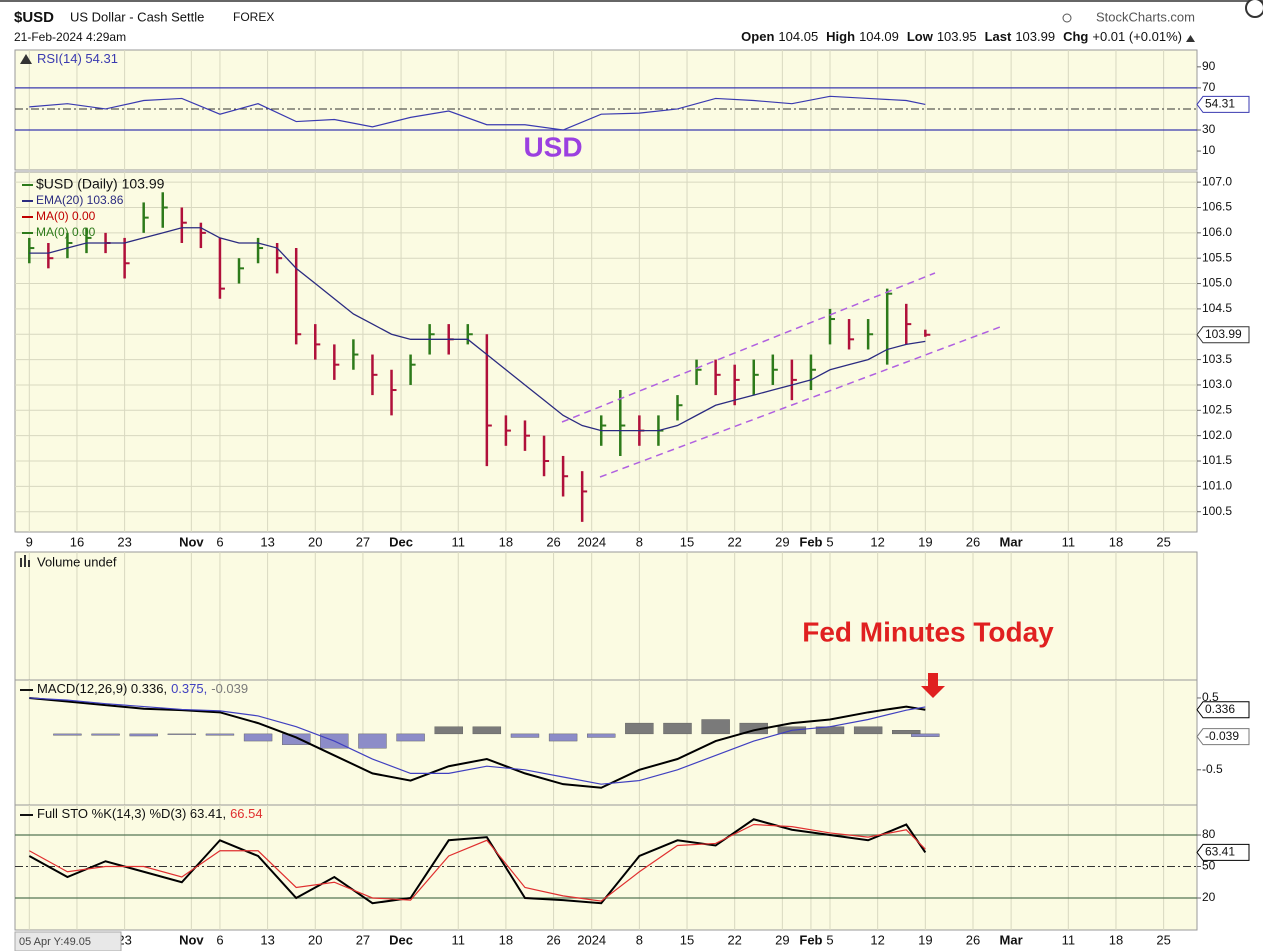 The height and width of the screenshot is (951, 1263). I want to click on y-tick-label: 70, so click(1209, 87).